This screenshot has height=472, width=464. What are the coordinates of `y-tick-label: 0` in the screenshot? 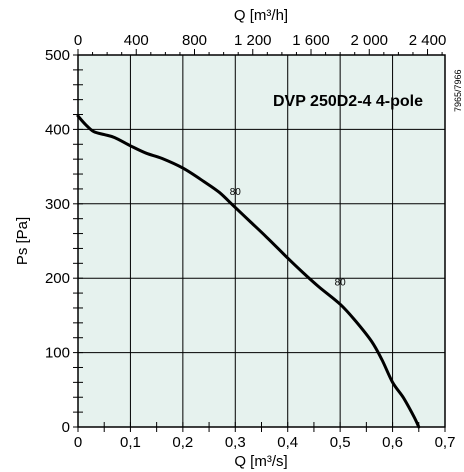 It's located at (66, 427).